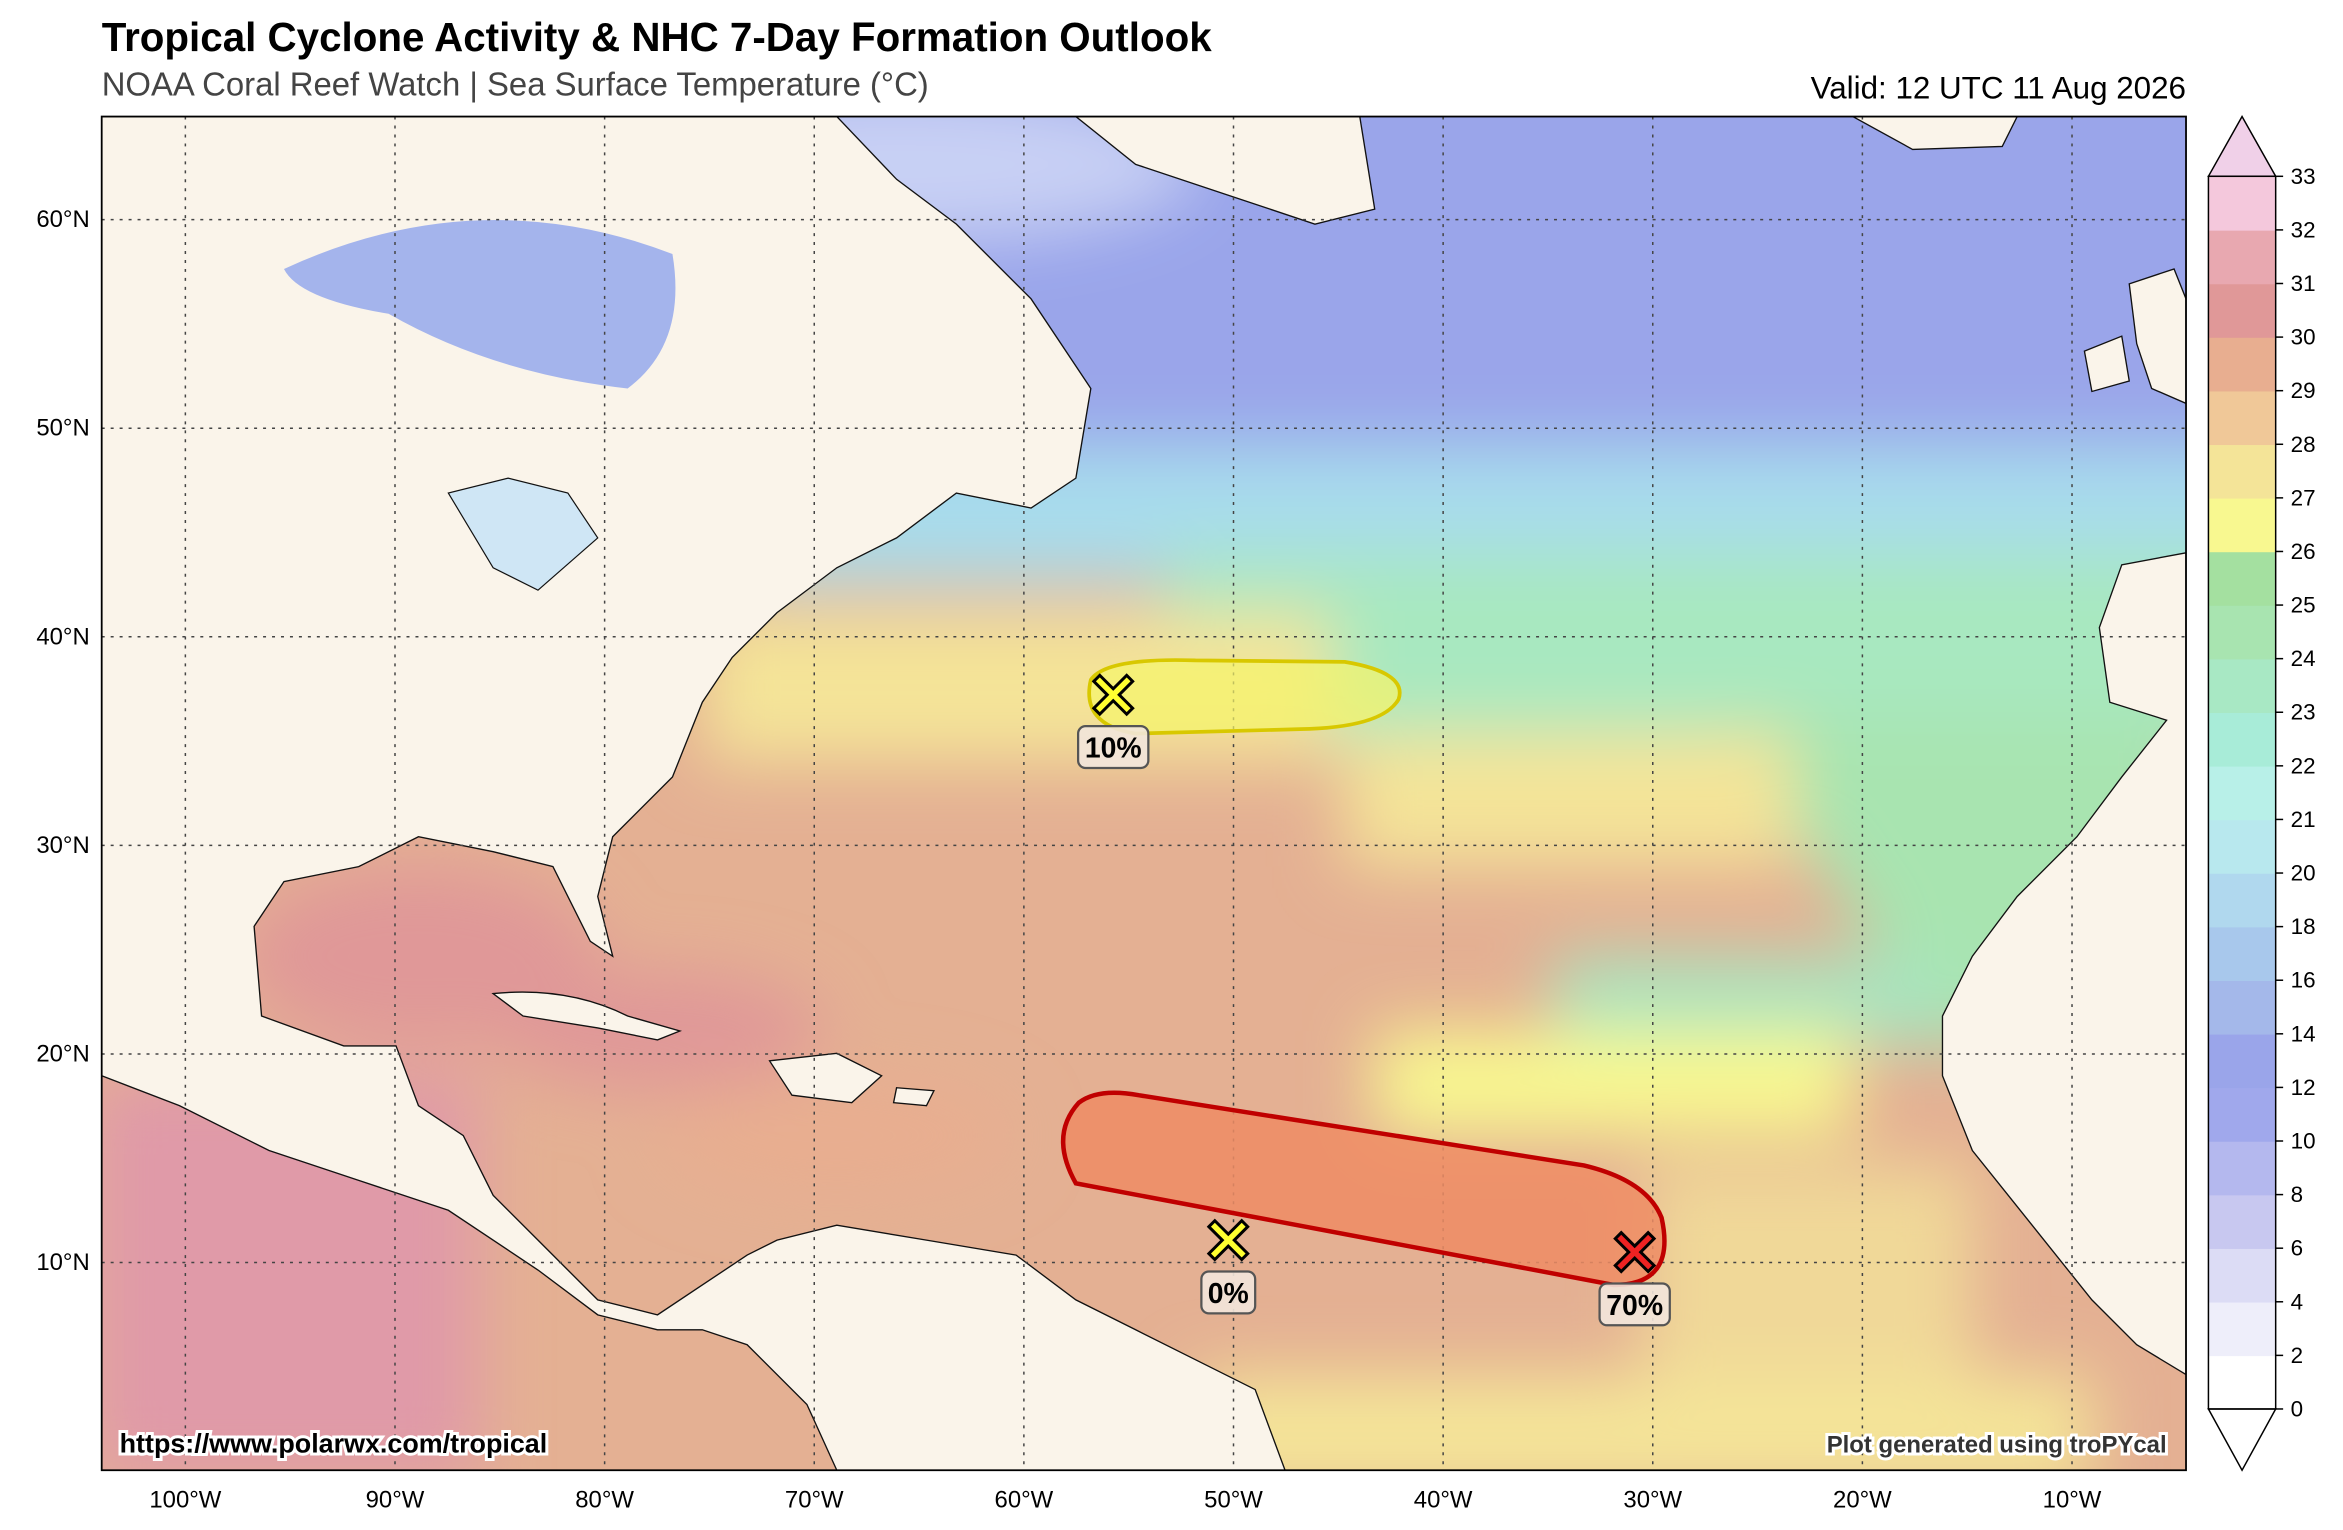 The width and height of the screenshot is (2343, 1530). What do you see at coordinates (1634, 1278) in the screenshot?
I see `disturbance: 70%` at bounding box center [1634, 1278].